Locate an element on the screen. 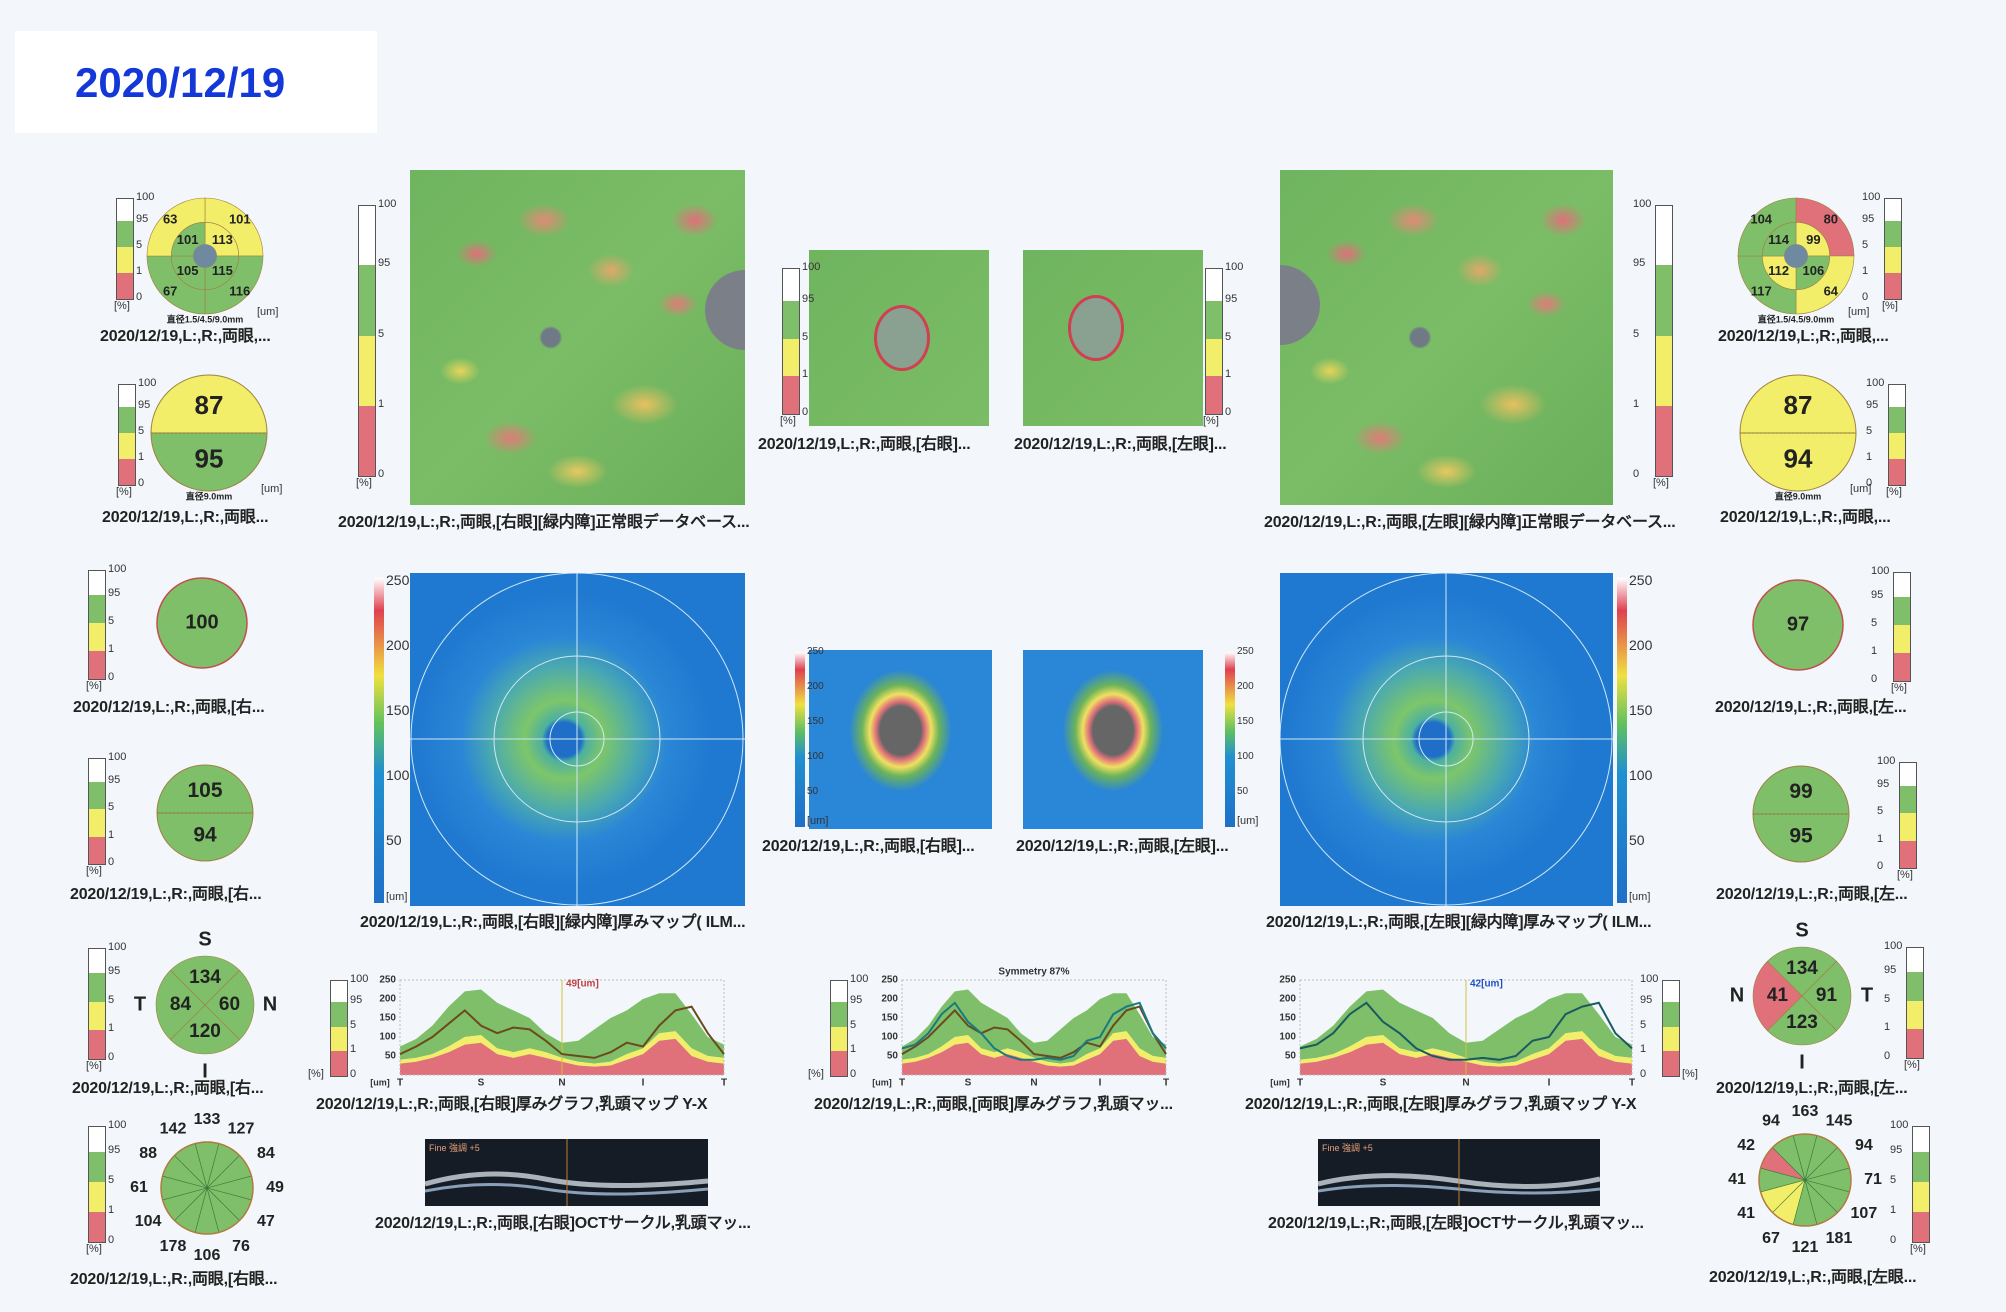  disc-outline is located at coordinates (902, 338).